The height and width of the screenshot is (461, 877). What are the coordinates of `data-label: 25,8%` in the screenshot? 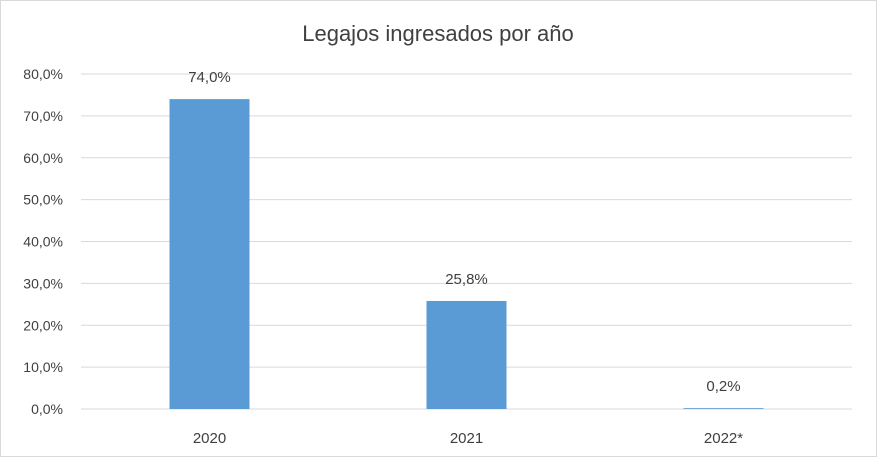 It's located at (466, 279).